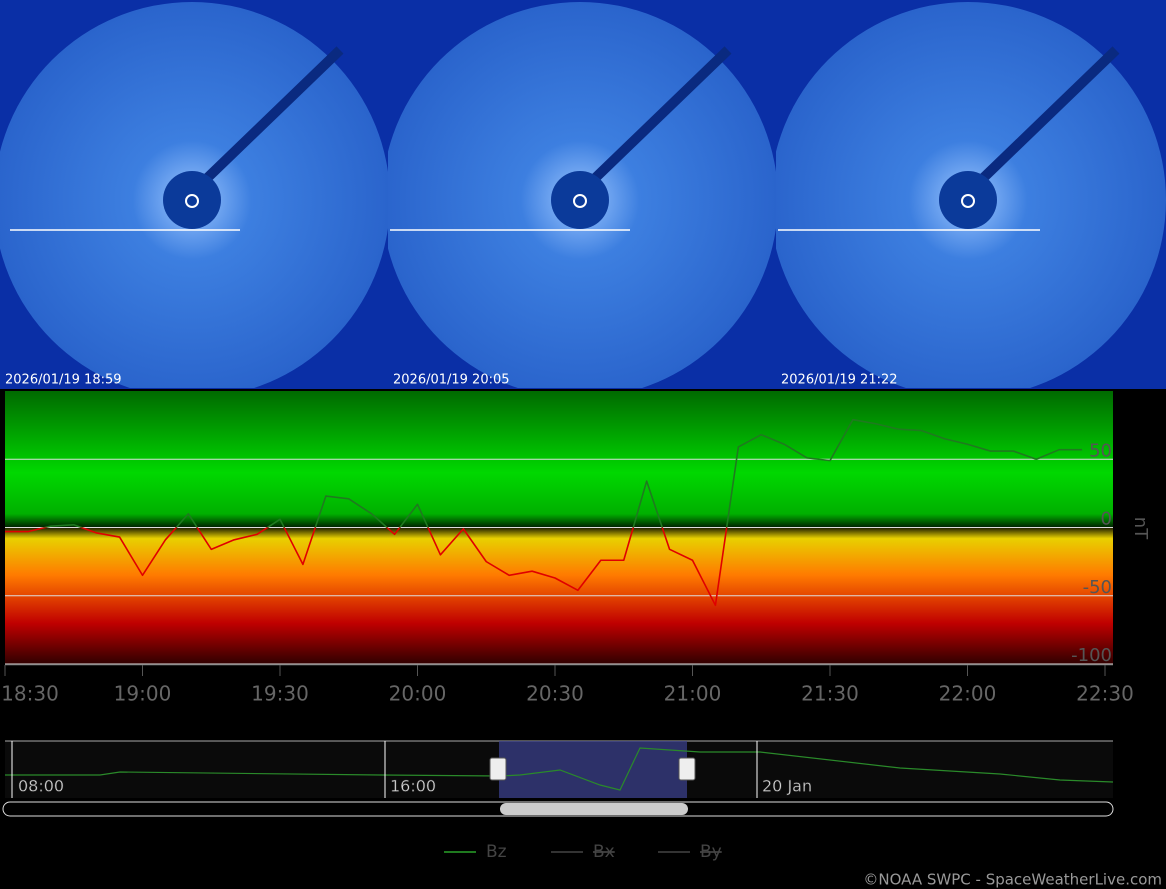 Image resolution: width=1166 pixels, height=889 pixels. I want to click on timestamp: 2026/01/19 20:05, so click(451, 380).